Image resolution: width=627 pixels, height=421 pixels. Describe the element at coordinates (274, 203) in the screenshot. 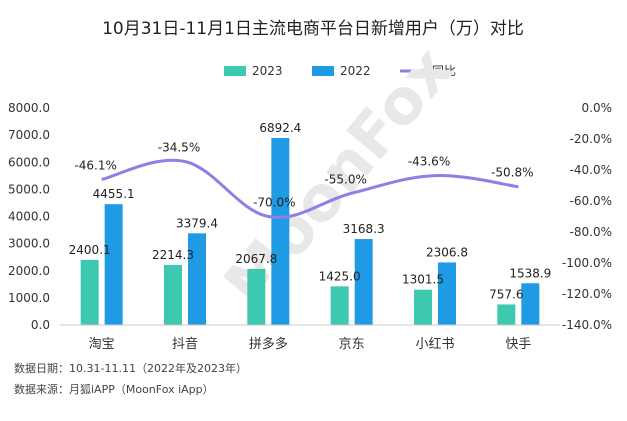

I see `yoy-label-拼多多: -70.0%` at that location.